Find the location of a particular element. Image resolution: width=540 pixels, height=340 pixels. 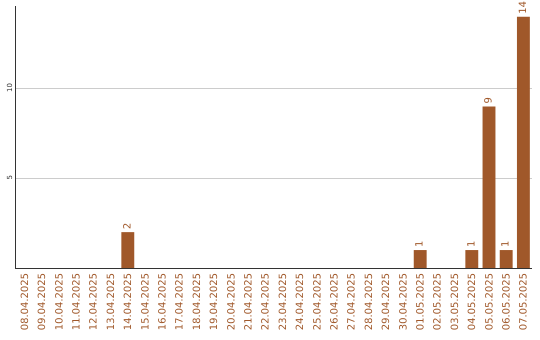

x-tick-label: 02.05.2025 is located at coordinates (438, 301).